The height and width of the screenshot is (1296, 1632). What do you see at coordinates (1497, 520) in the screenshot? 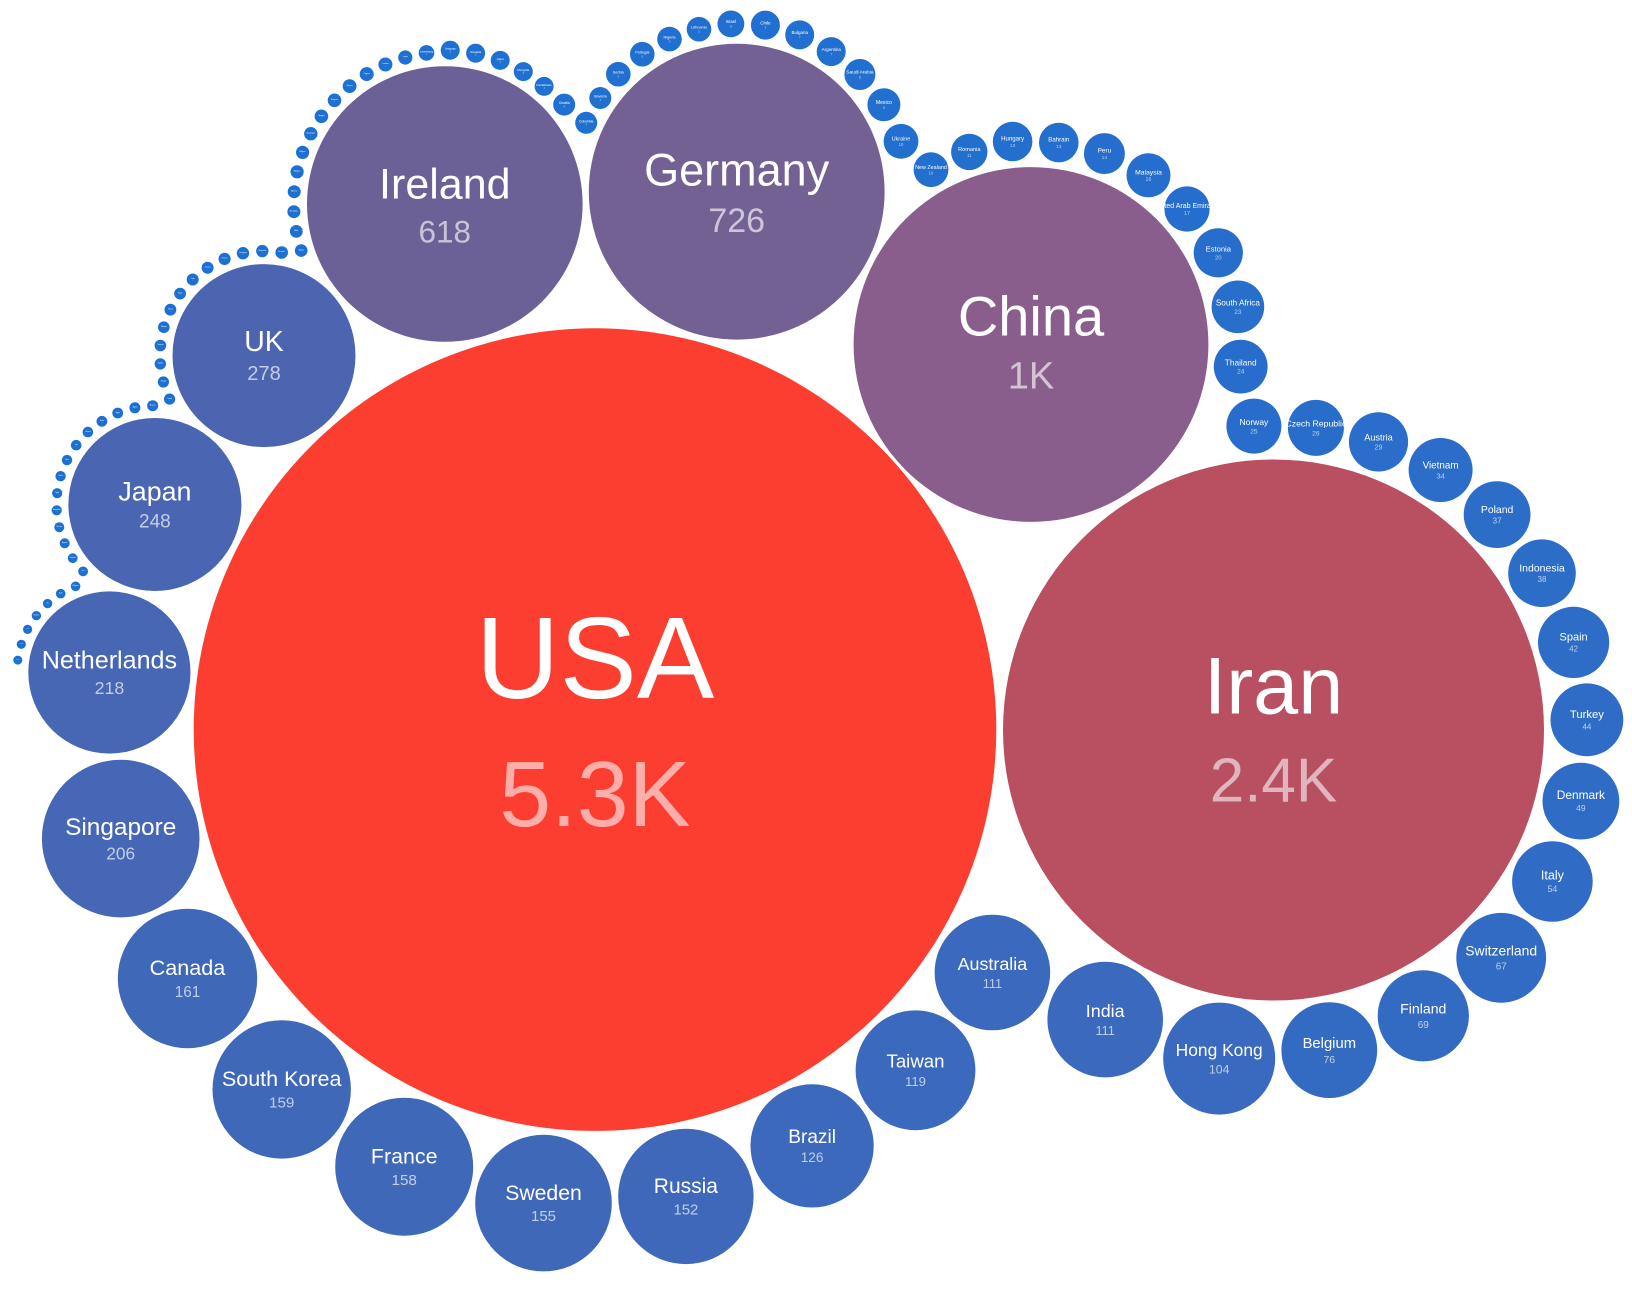
I see `svg-text: 37` at bounding box center [1497, 520].